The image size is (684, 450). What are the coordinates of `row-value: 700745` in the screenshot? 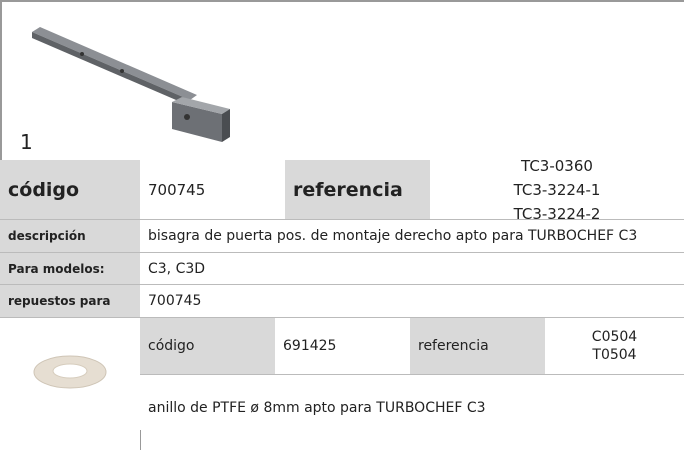 It's located at (412, 301).